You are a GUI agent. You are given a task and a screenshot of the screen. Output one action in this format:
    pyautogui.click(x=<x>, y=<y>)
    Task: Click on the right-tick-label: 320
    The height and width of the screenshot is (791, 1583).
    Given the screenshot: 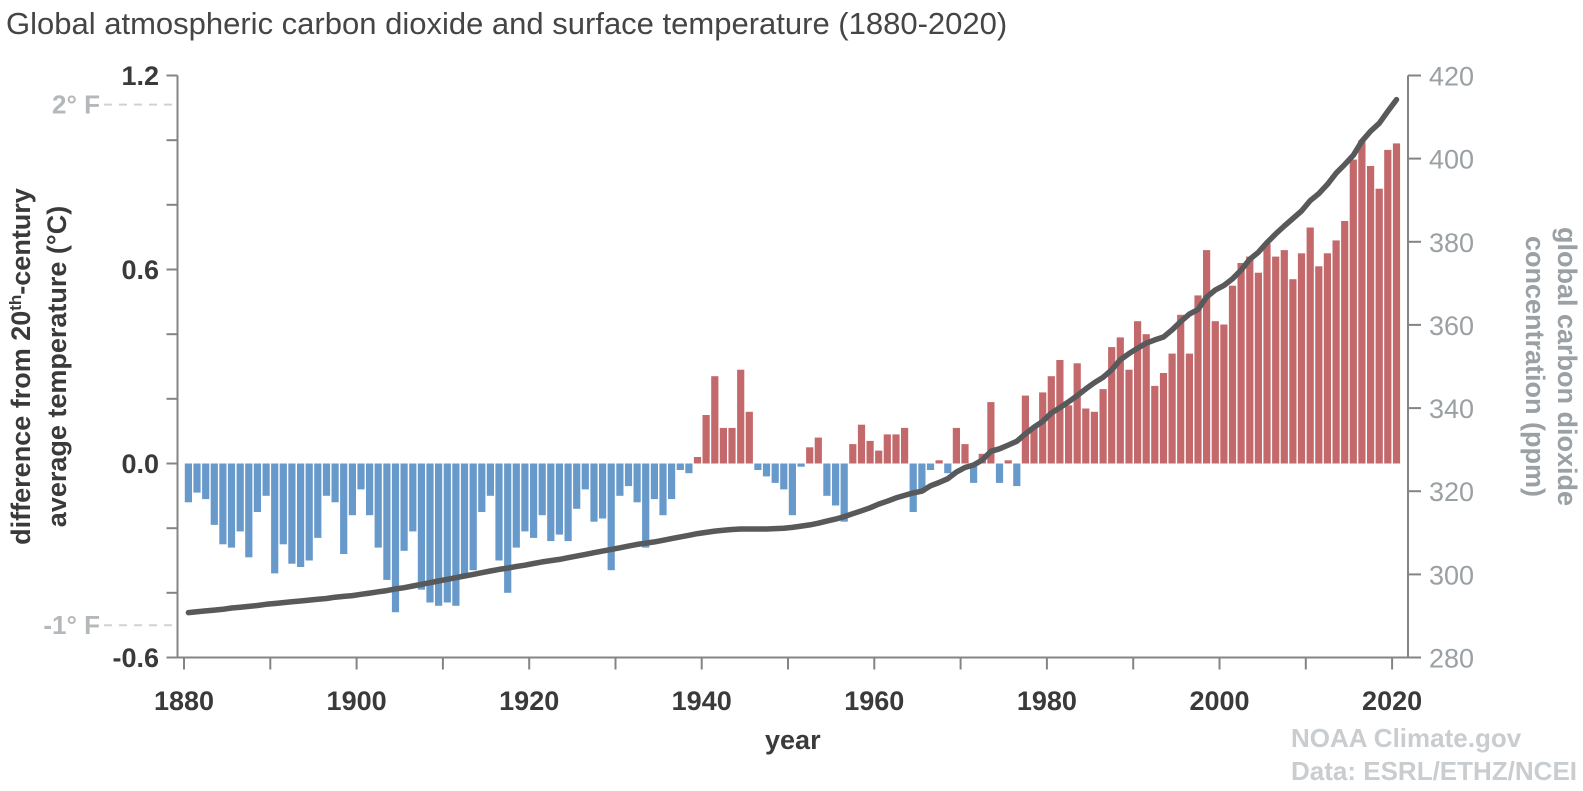 What is the action you would take?
    pyautogui.click(x=1451, y=492)
    